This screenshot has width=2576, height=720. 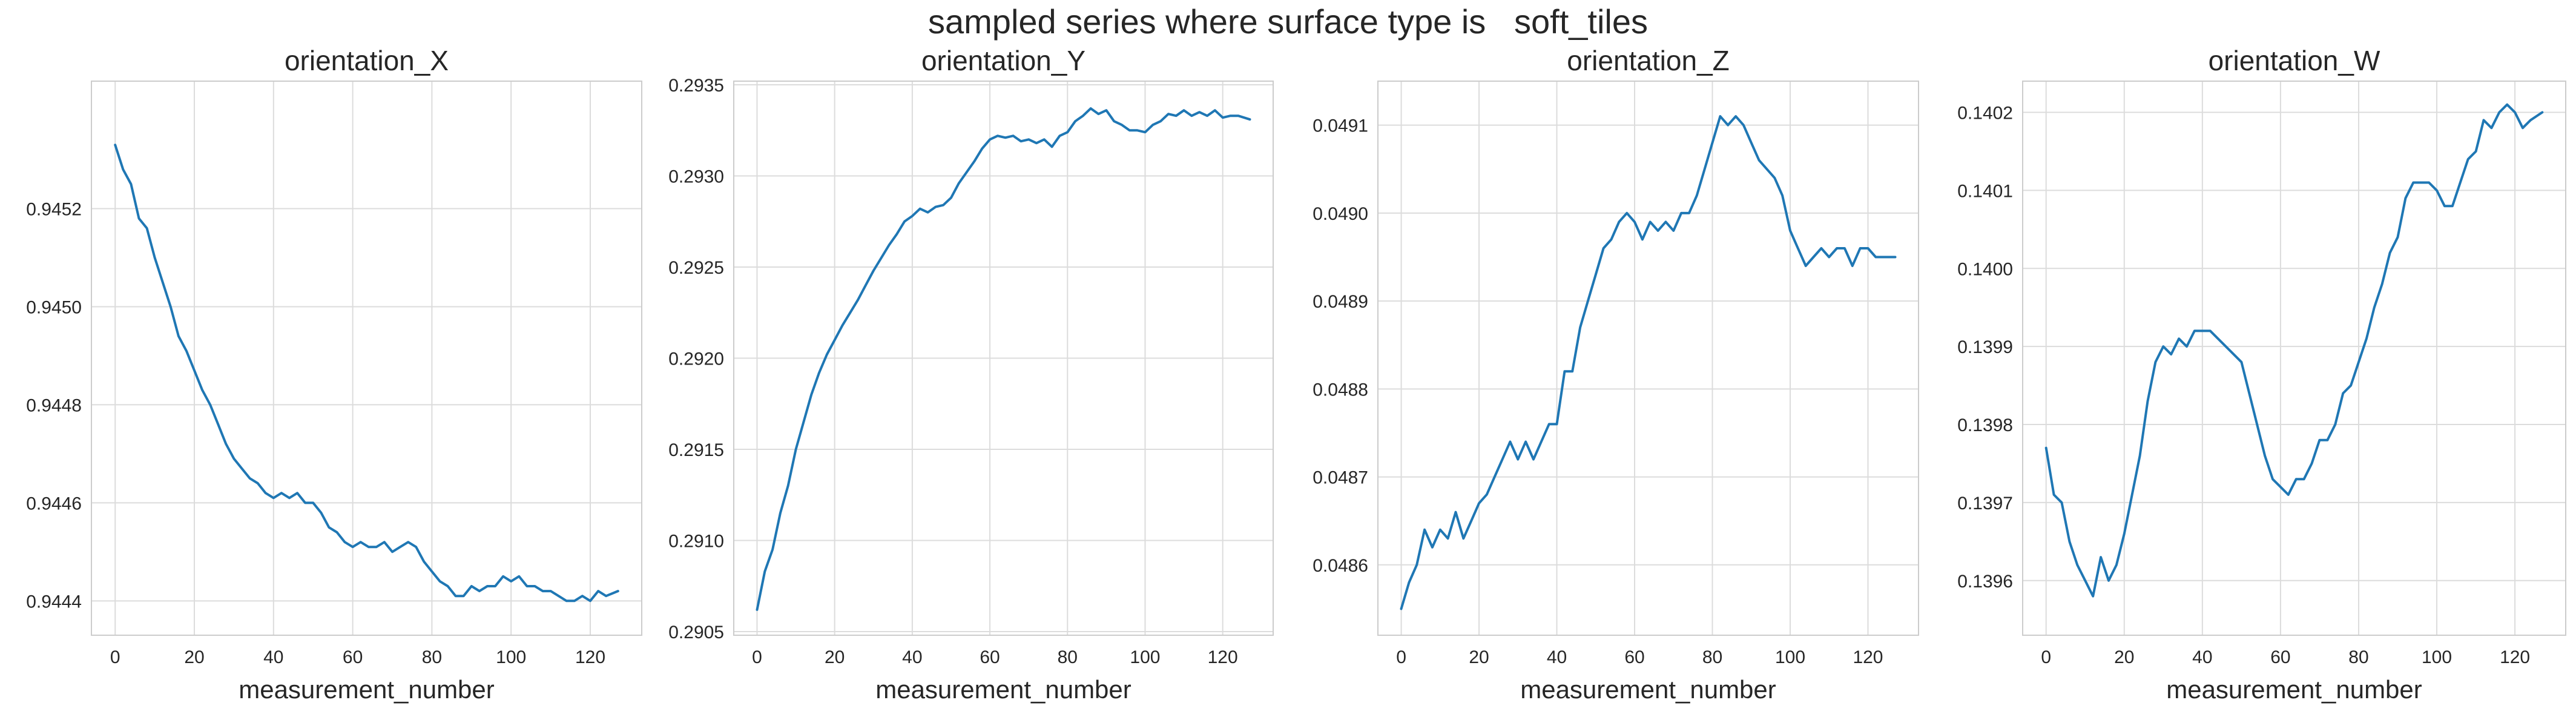 What do you see at coordinates (1340, 566) in the screenshot?
I see `y-tick-label: 0.0486` at bounding box center [1340, 566].